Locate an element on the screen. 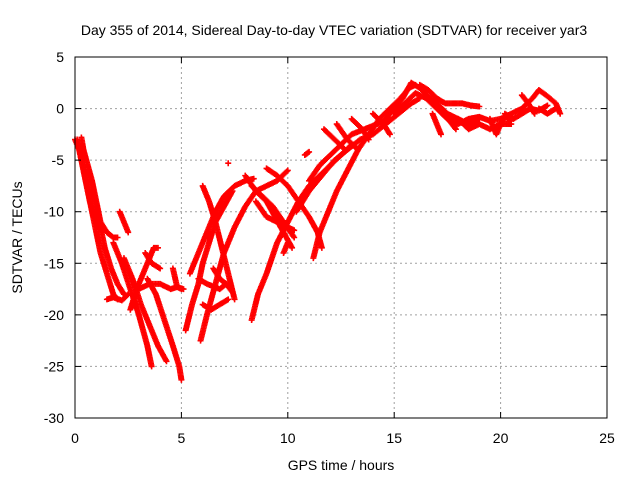 The height and width of the screenshot is (480, 640). y-tick-label: -10 is located at coordinates (54, 212).